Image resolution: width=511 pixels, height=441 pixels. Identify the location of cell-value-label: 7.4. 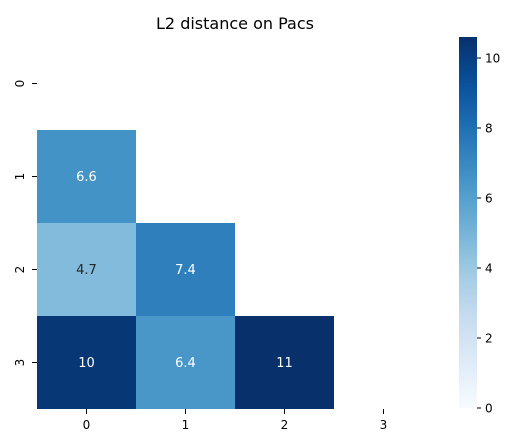
(185, 270).